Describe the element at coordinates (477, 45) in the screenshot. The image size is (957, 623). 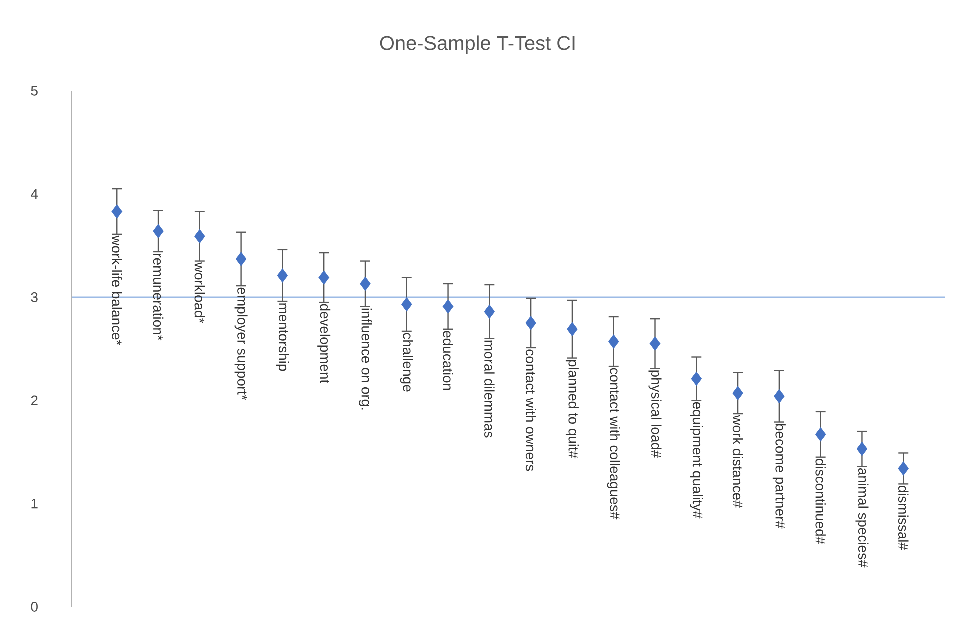
I see `chart-title: One-Sample T-Test CI` at that location.